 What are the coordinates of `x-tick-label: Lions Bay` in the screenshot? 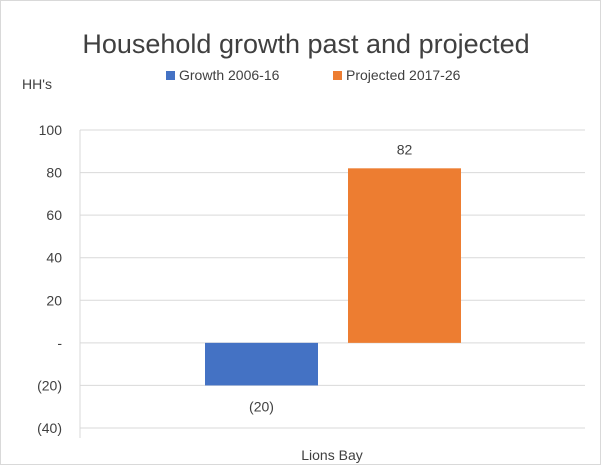 It's located at (331, 455).